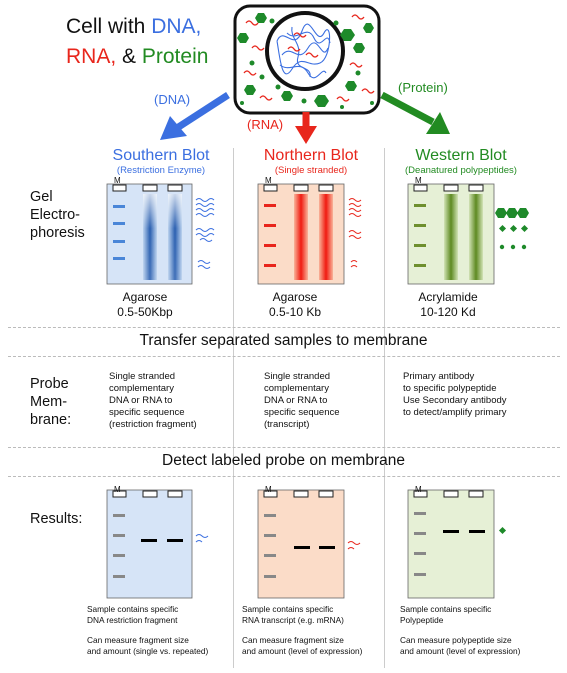 This screenshot has width=567, height=673. I want to click on arrows-layer, so click(305, 117).